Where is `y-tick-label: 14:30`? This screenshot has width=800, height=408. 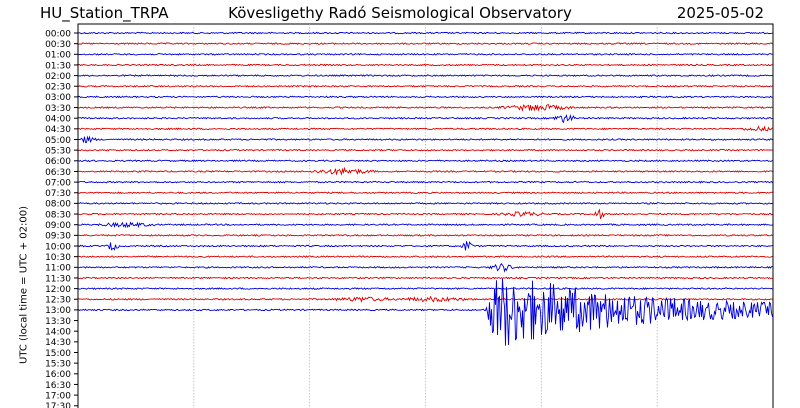 y-tick-label: 14:30 is located at coordinates (58, 343).